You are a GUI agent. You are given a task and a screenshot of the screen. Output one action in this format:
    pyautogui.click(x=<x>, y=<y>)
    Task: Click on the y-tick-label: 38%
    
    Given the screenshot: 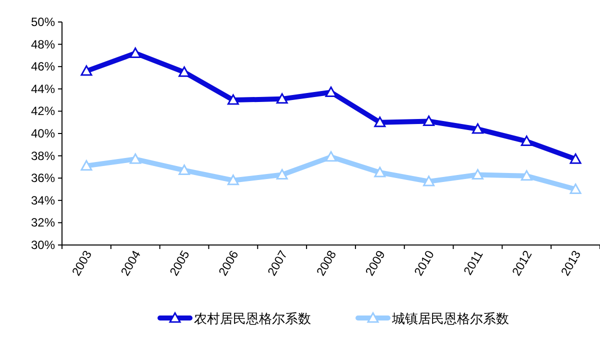 What is the action you would take?
    pyautogui.click(x=43, y=155)
    